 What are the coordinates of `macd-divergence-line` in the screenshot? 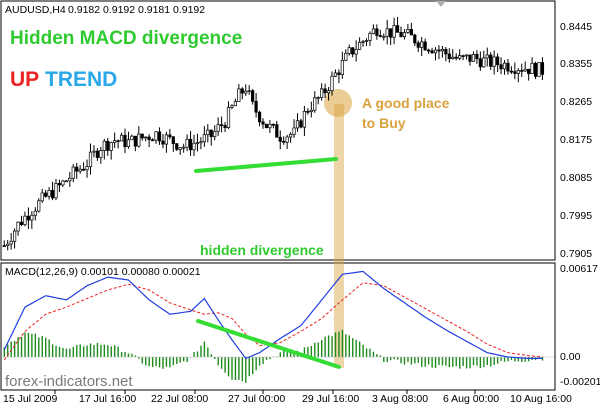 It's located at (268, 344).